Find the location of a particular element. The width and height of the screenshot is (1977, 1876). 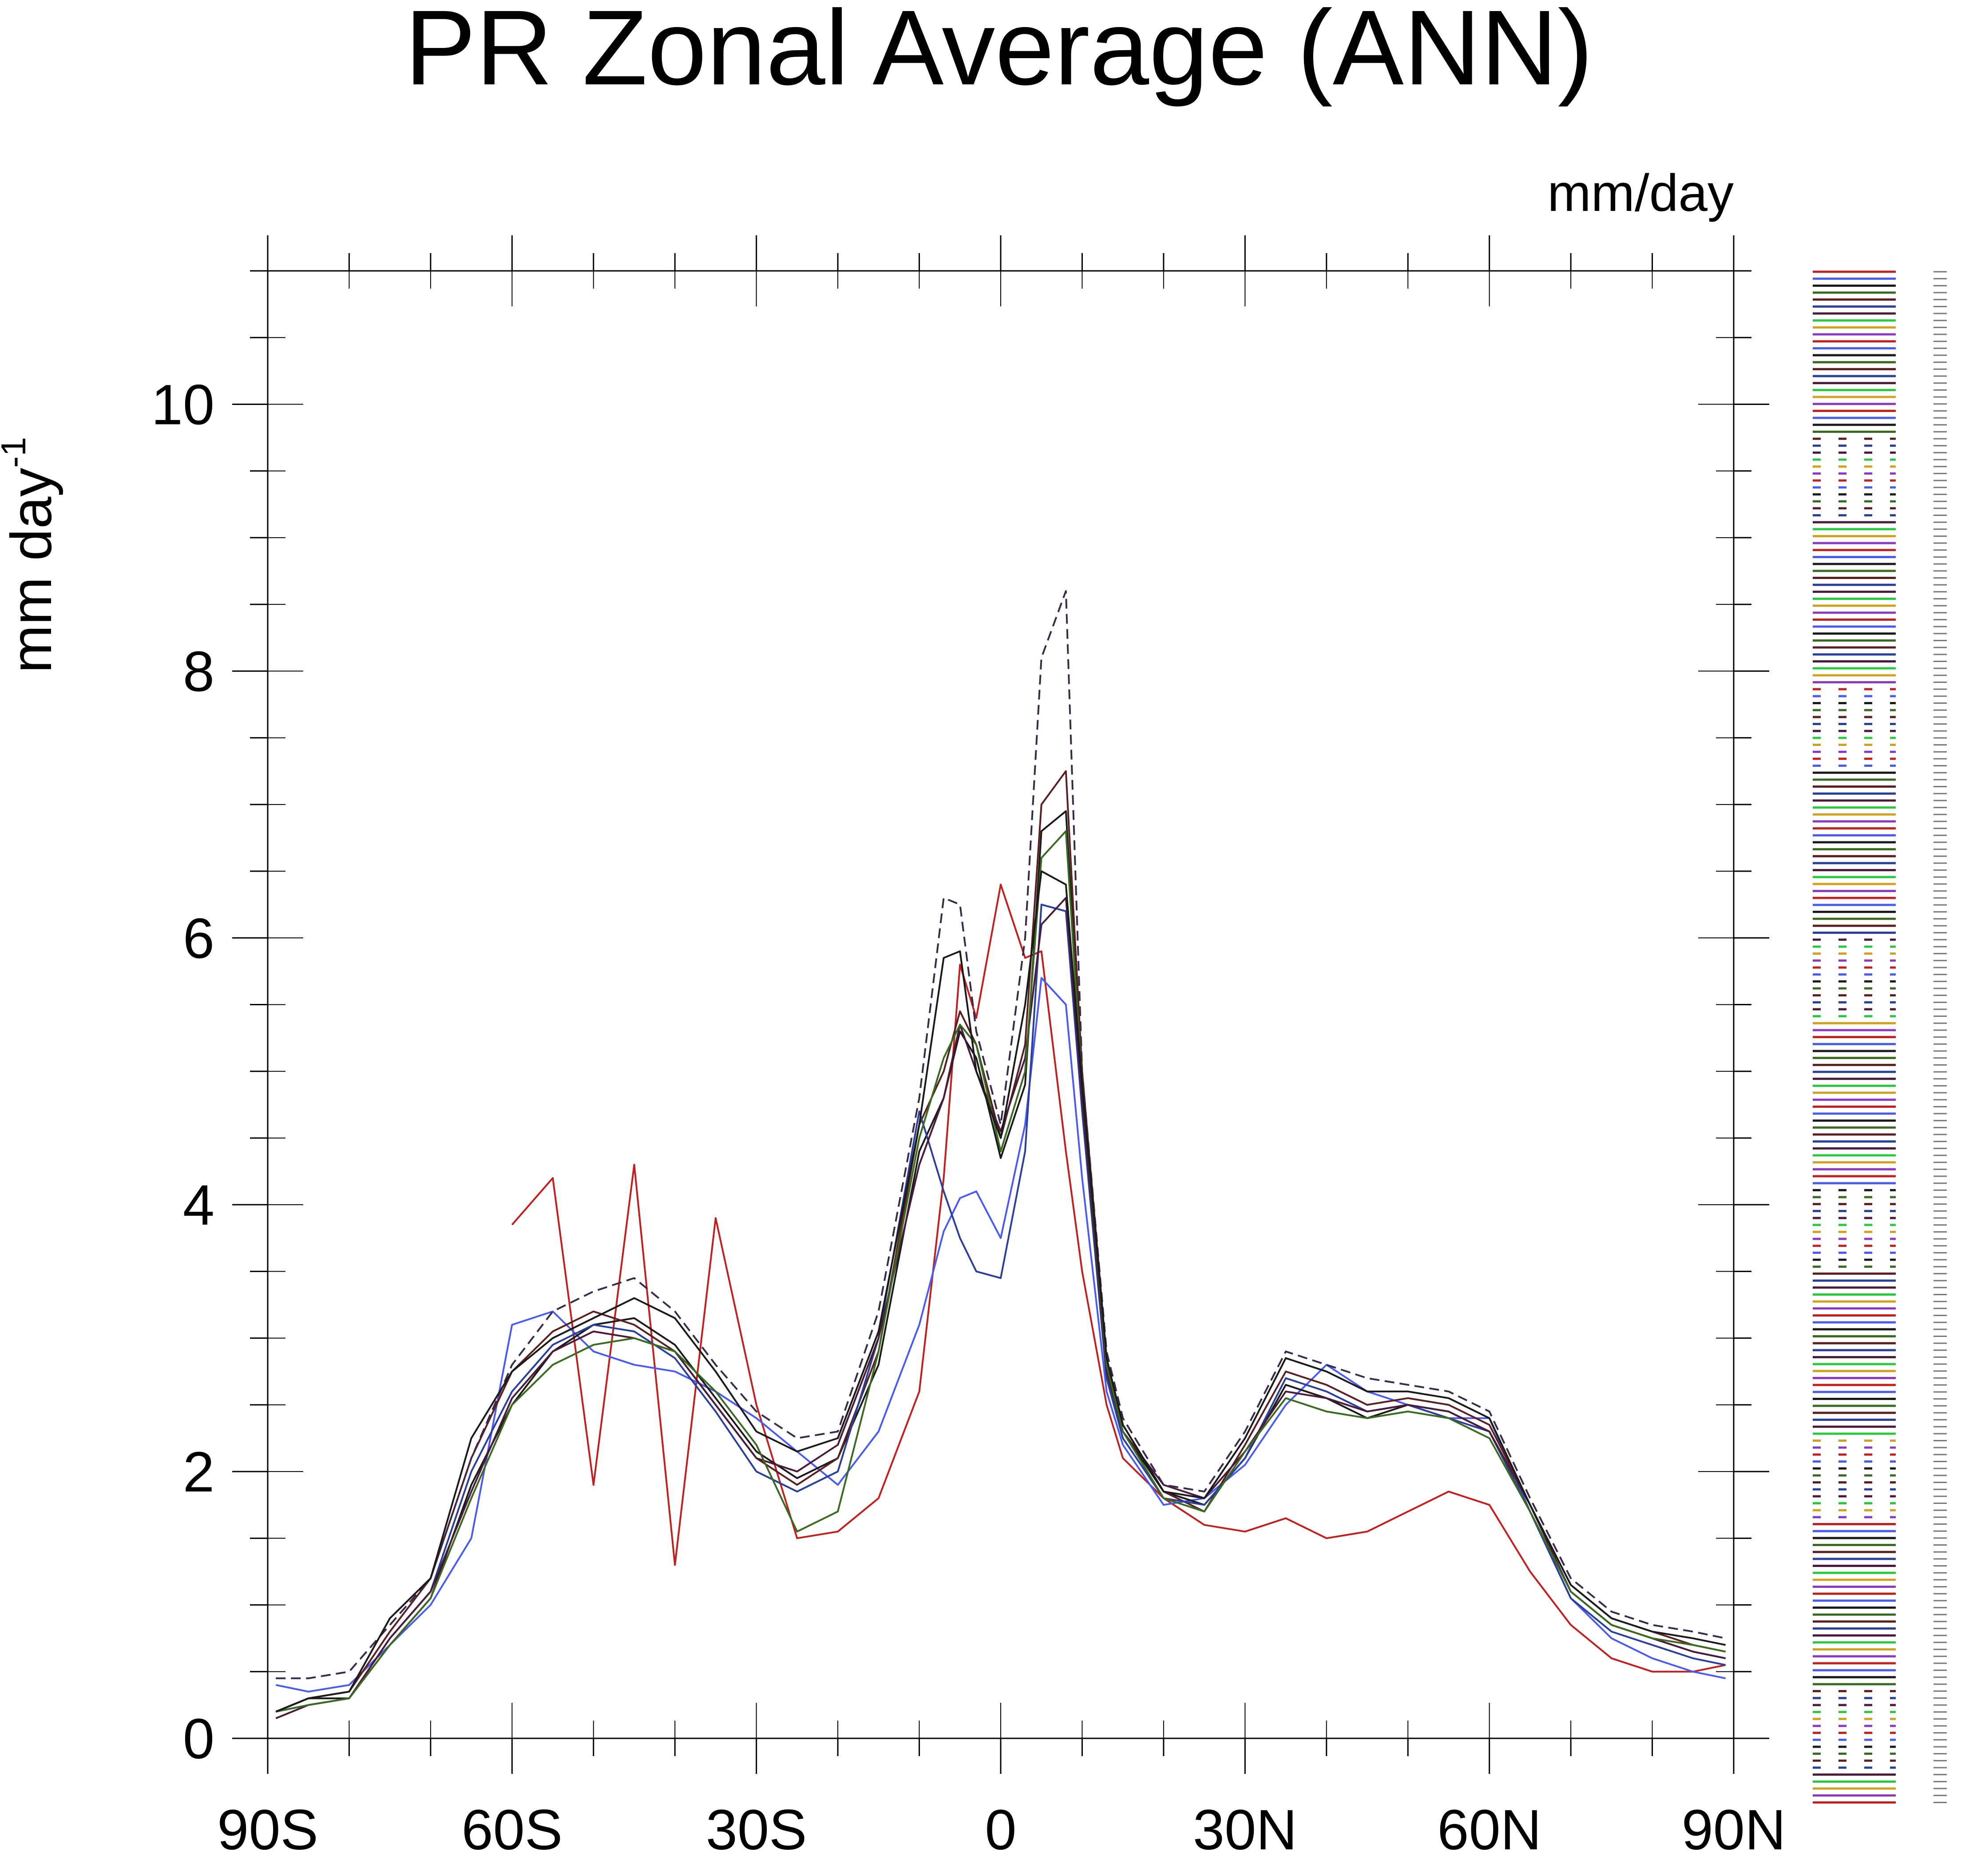

chart-title: PR Zonal Average (ANN) is located at coordinates (999, 53).